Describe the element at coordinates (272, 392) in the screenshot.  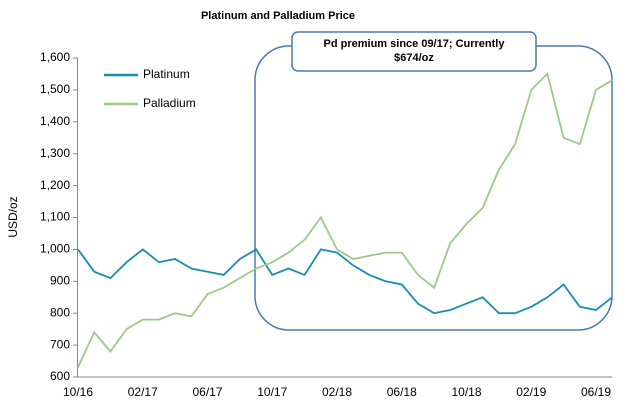
I see `x-tick-label: 10/17` at that location.